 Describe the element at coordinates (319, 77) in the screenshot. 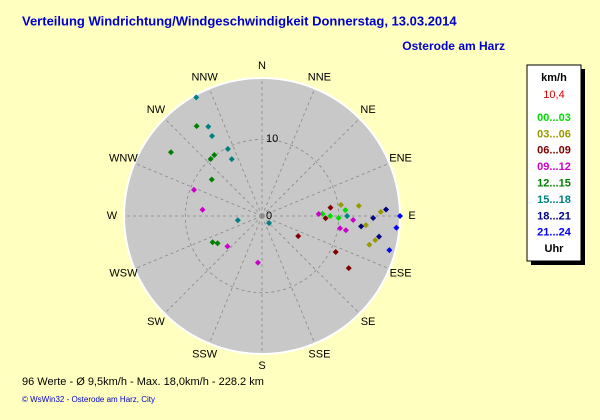

I see `direction-label: NNE` at that location.